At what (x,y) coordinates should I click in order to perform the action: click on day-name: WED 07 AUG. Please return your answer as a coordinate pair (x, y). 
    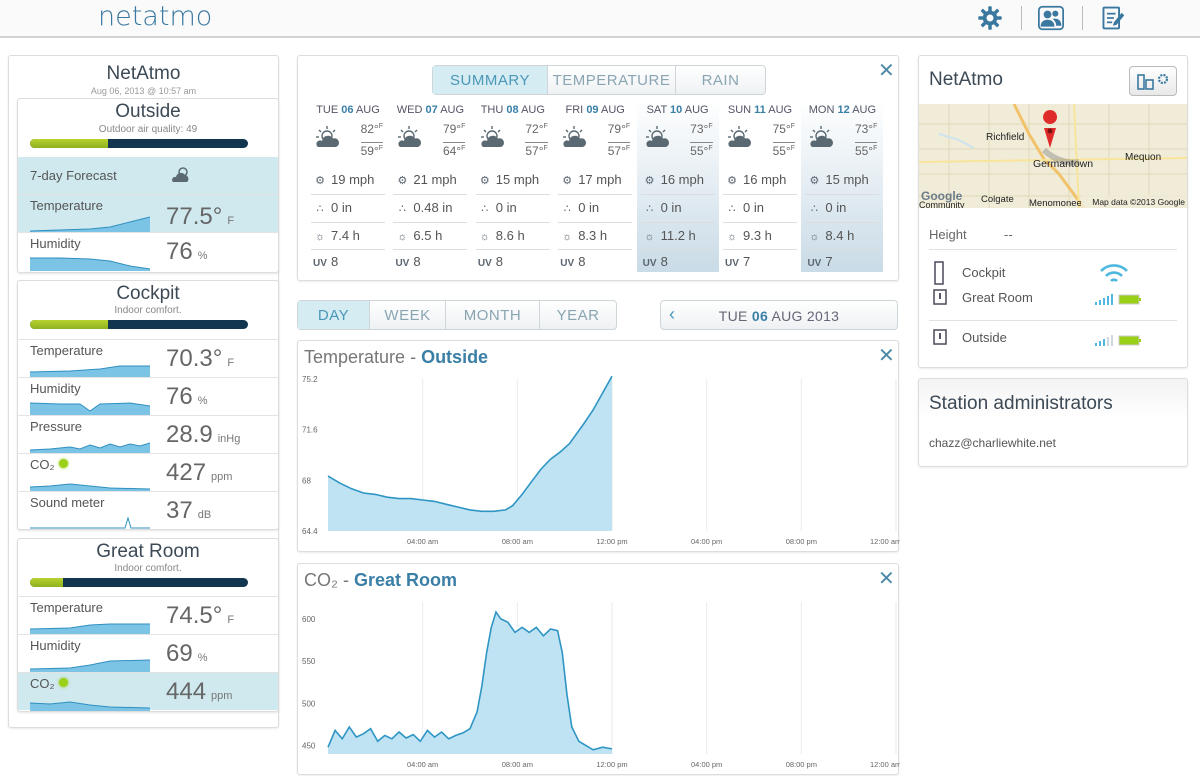
    Looking at the image, I should click on (430, 110).